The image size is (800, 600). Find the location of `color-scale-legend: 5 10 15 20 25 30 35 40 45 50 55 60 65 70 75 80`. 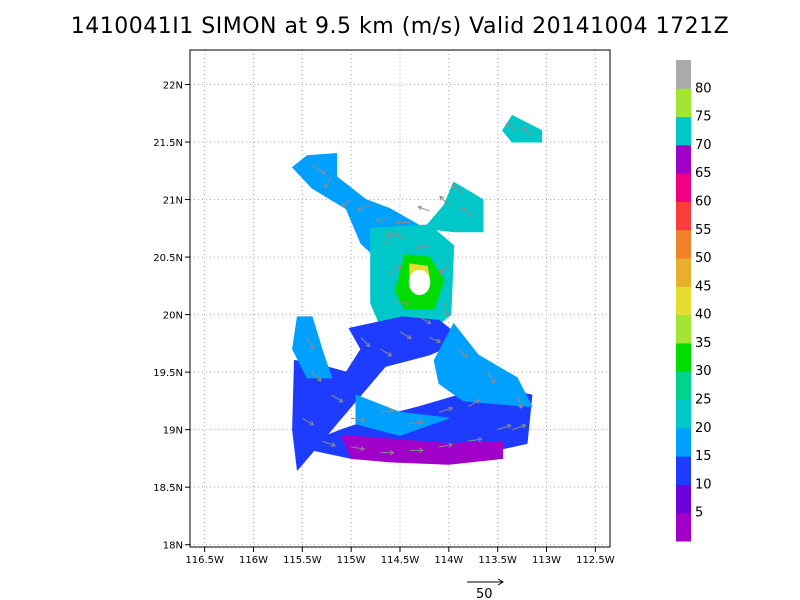

color-scale-legend: 5 10 15 20 25 30 35 40 45 50 55 60 65 70 75 80 is located at coordinates (694, 301).